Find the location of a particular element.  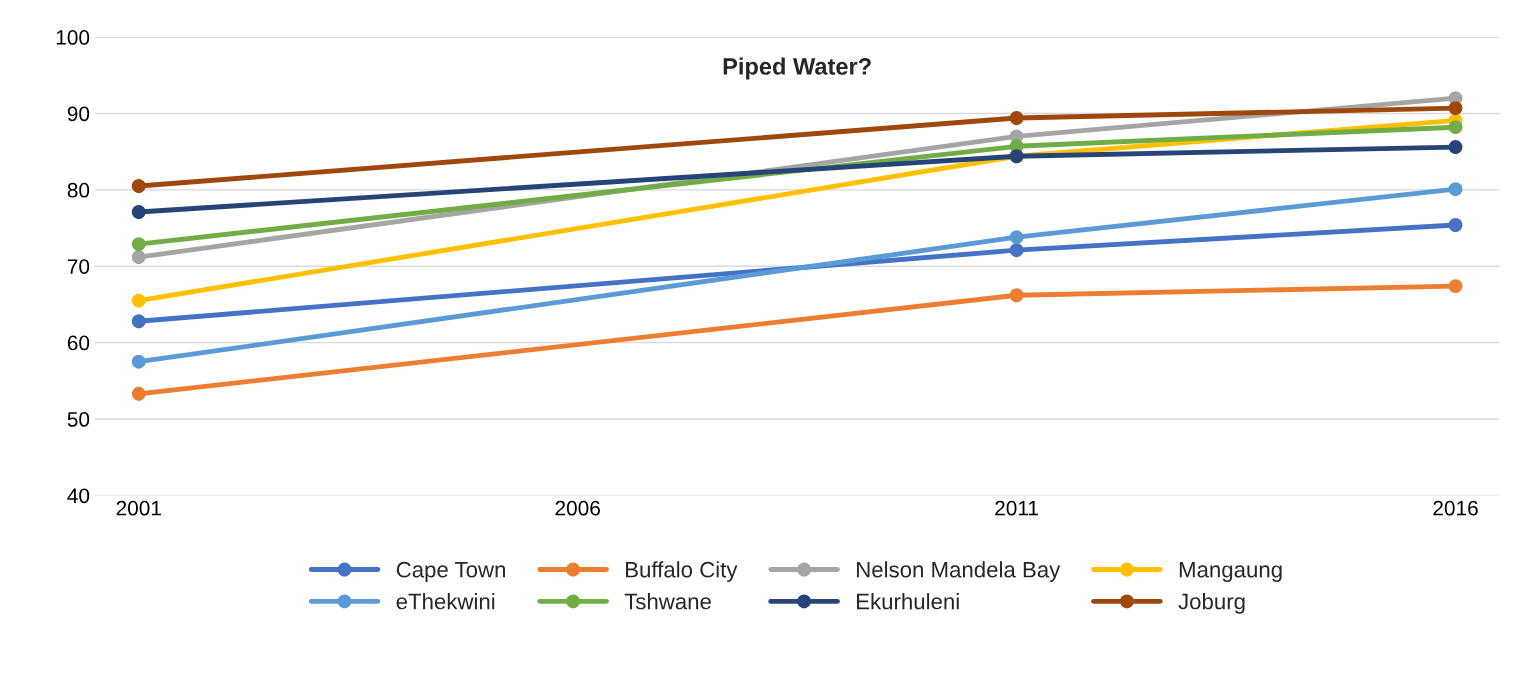

y-tick-label: 60 is located at coordinates (78, 343).